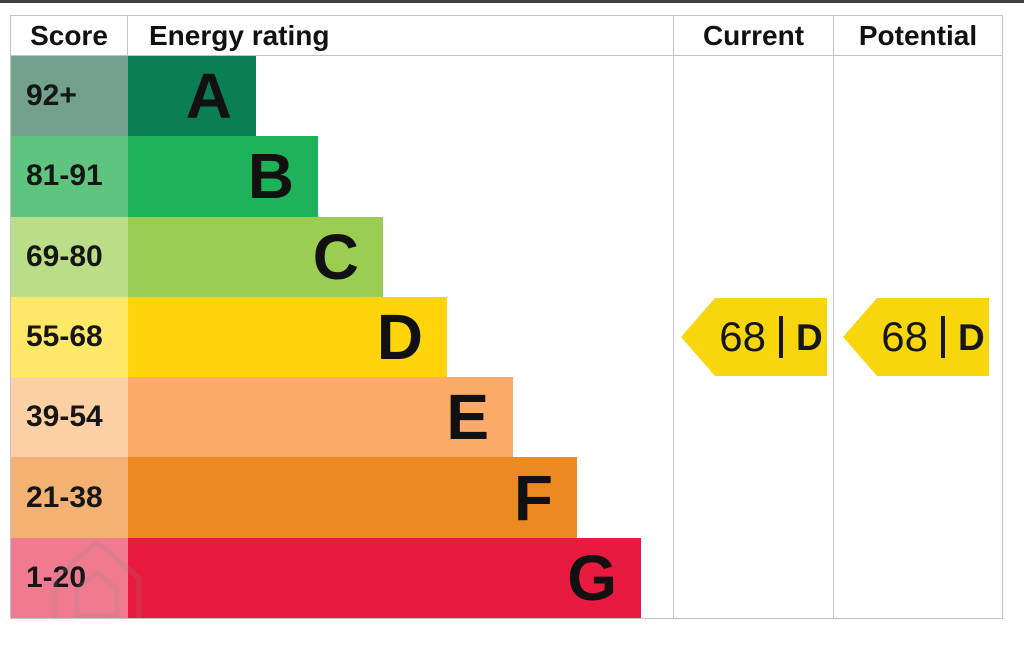 This screenshot has width=1024, height=648. What do you see at coordinates (335, 256) in the screenshot?
I see `band-letter: C` at bounding box center [335, 256].